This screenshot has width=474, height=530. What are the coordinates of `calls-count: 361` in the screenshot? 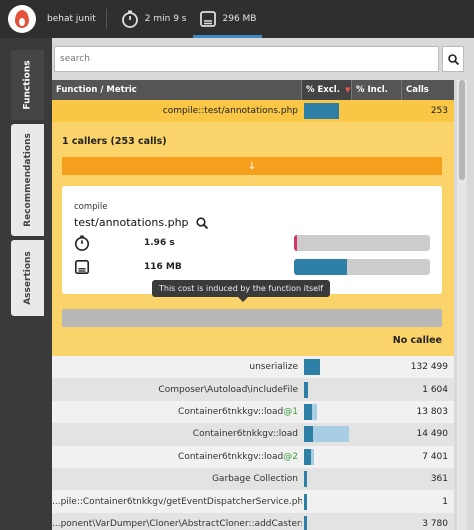 It's located at (439, 479).